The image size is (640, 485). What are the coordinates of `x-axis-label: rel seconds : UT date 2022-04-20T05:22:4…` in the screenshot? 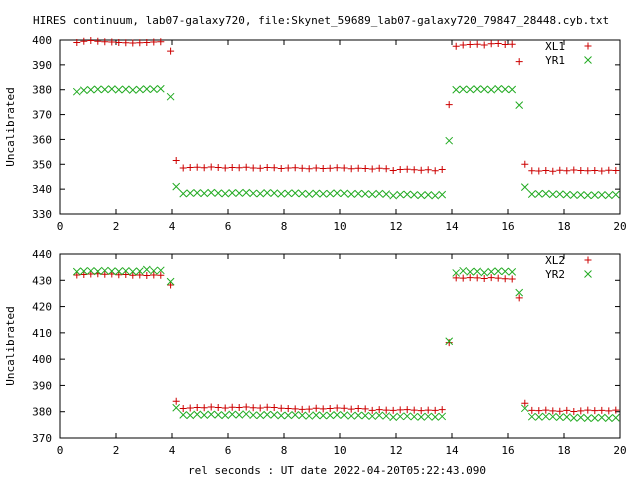 It's located at (337, 470).